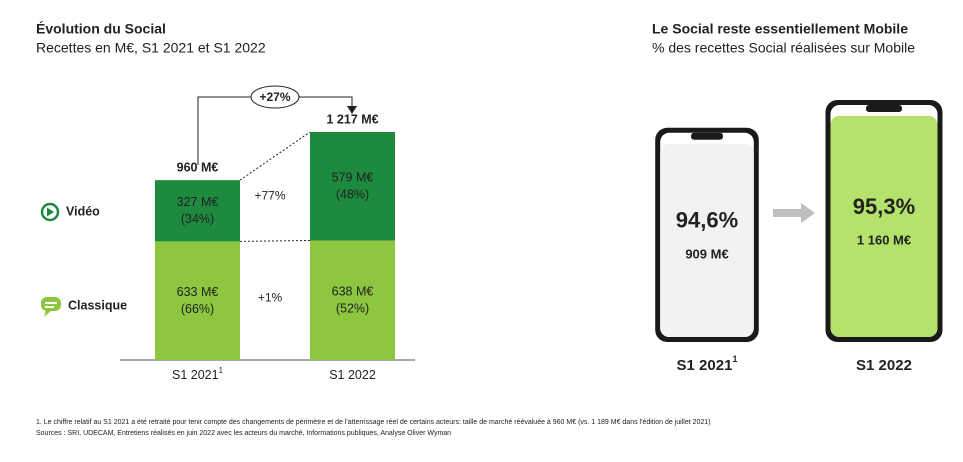  I want to click on phone-label: S1 2022, so click(884, 365).